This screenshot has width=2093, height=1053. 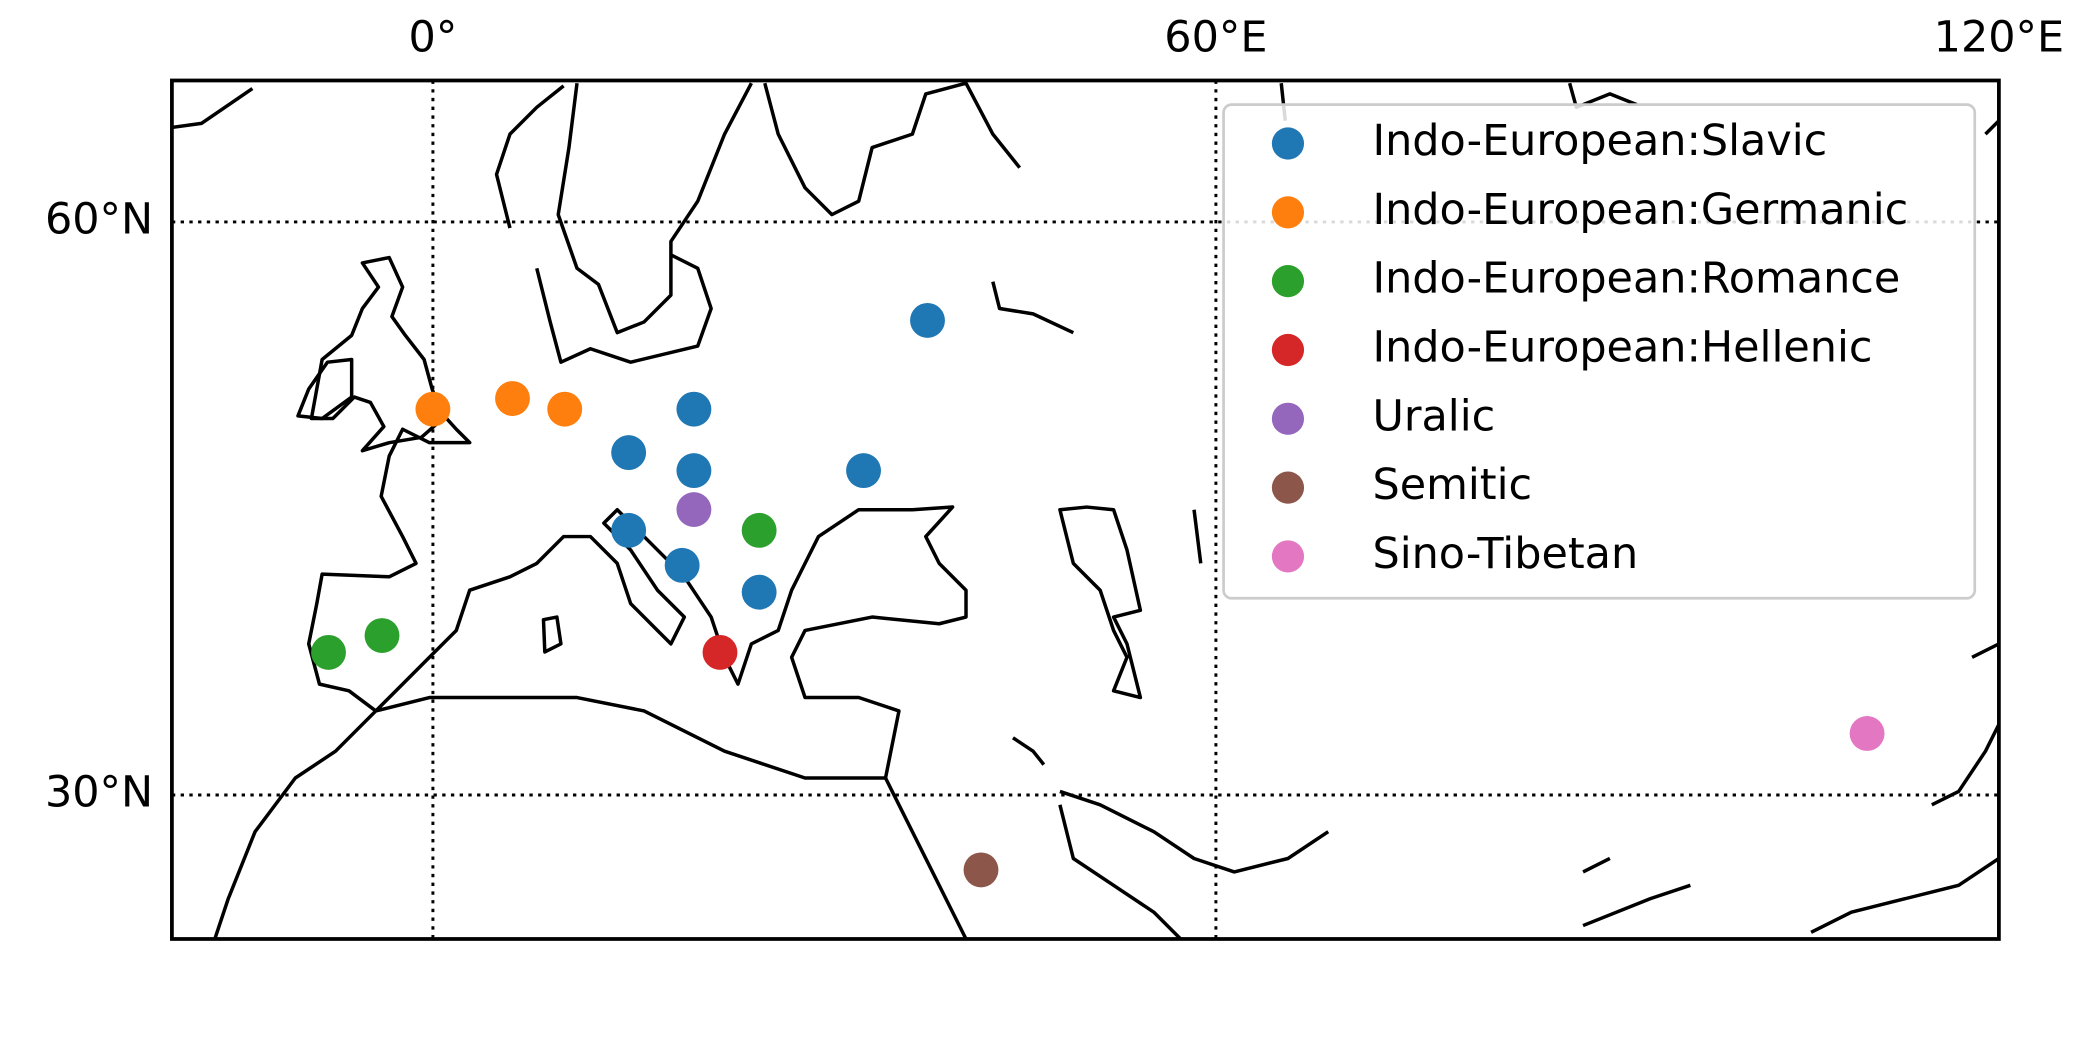 I want to click on legend-label: Sino-Tibetan, so click(x=1505, y=554).